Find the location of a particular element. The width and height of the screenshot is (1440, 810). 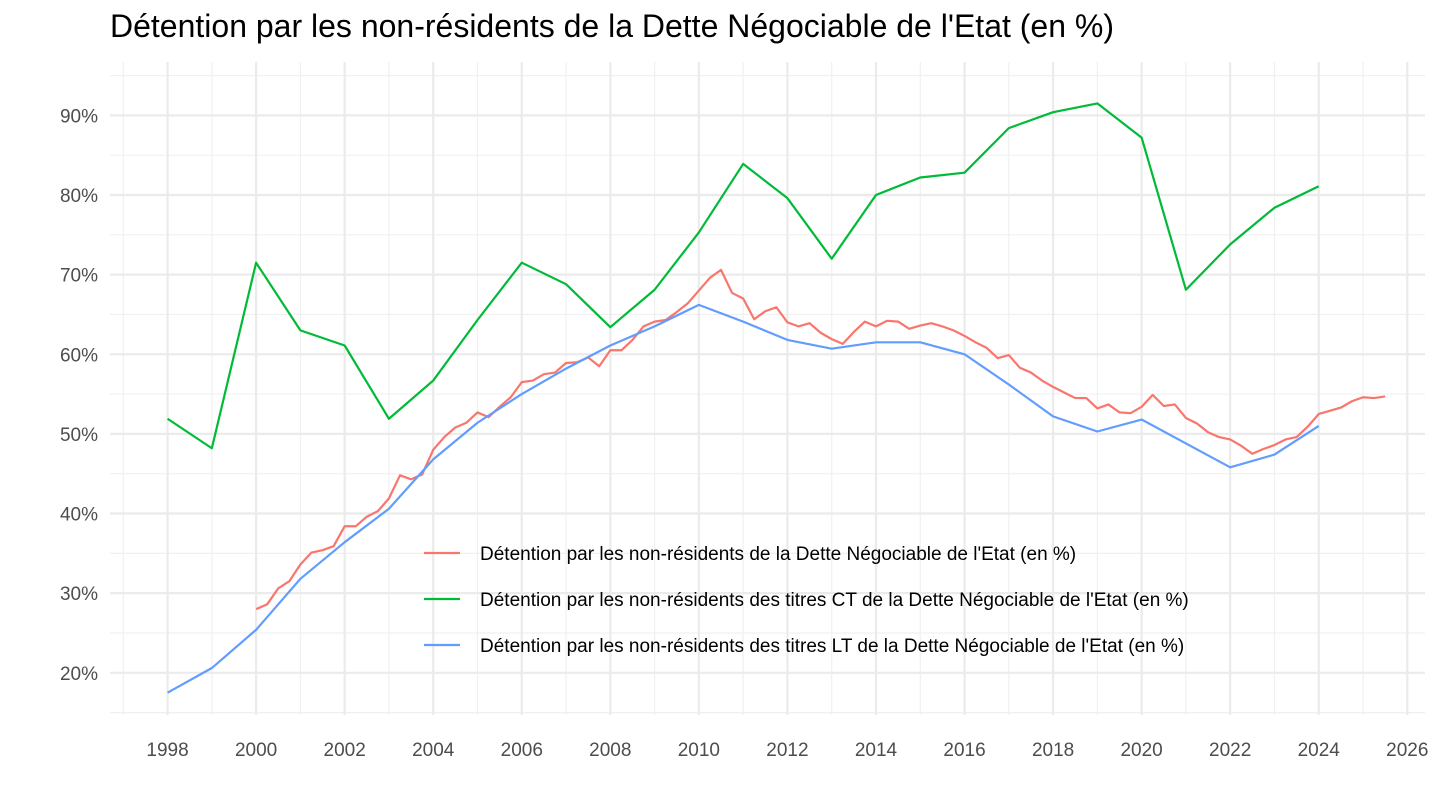

x-tick-label: 2000 is located at coordinates (256, 750).